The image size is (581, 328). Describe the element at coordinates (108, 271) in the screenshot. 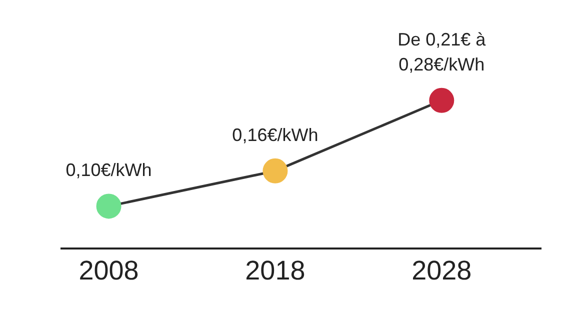

I see `x-tick-label: 2008` at that location.